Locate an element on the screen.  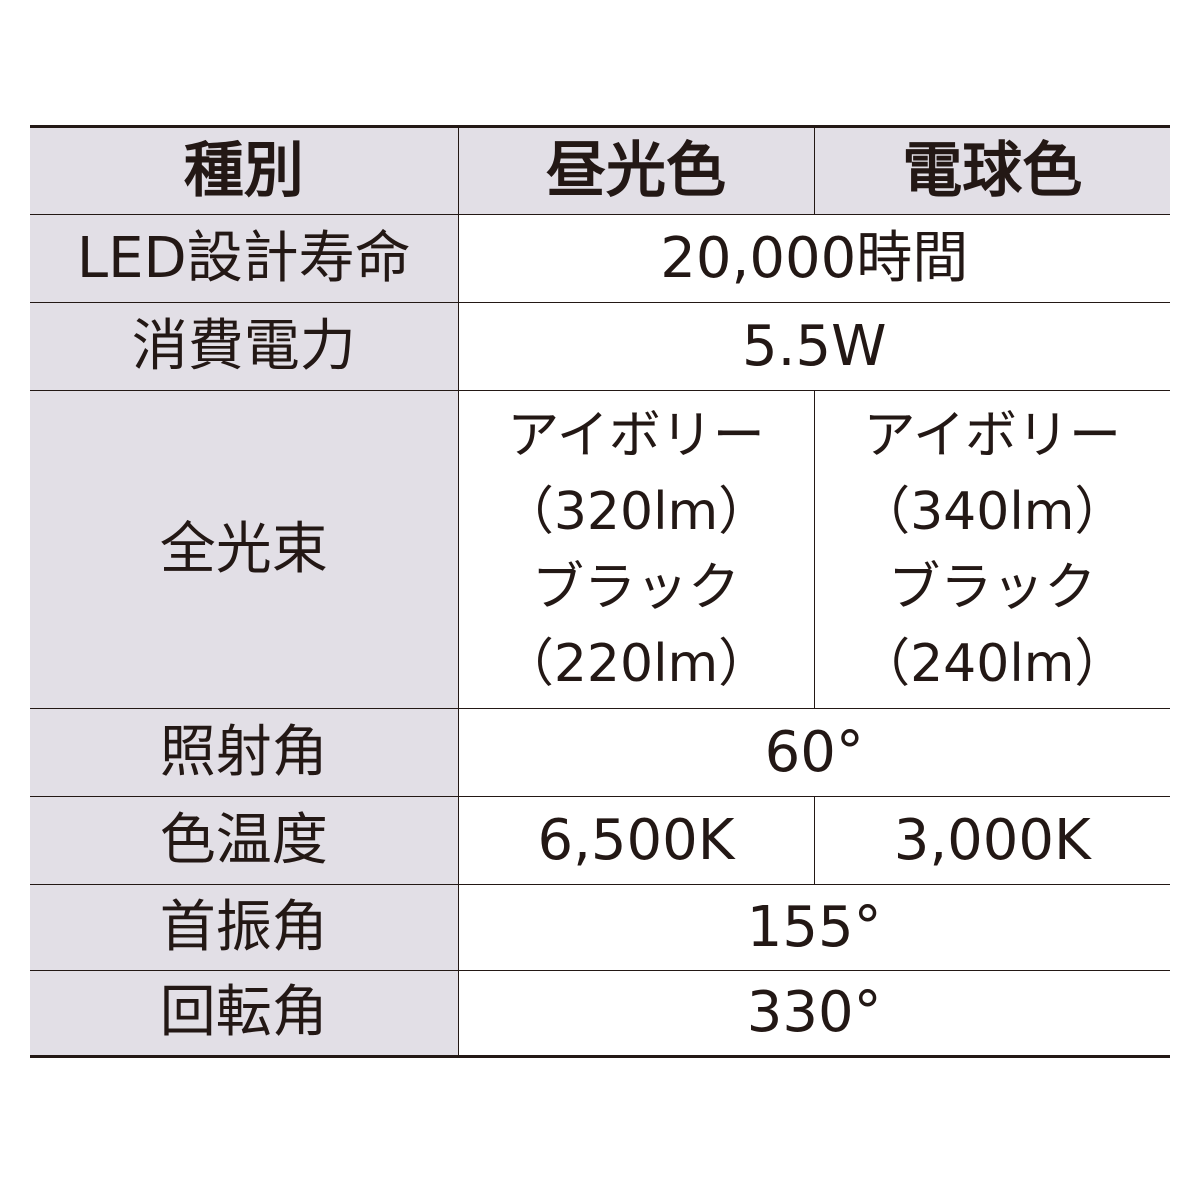
luminous-flux-warm: アイボリー （340lm） ブラック （240lm） is located at coordinates (991, 549).